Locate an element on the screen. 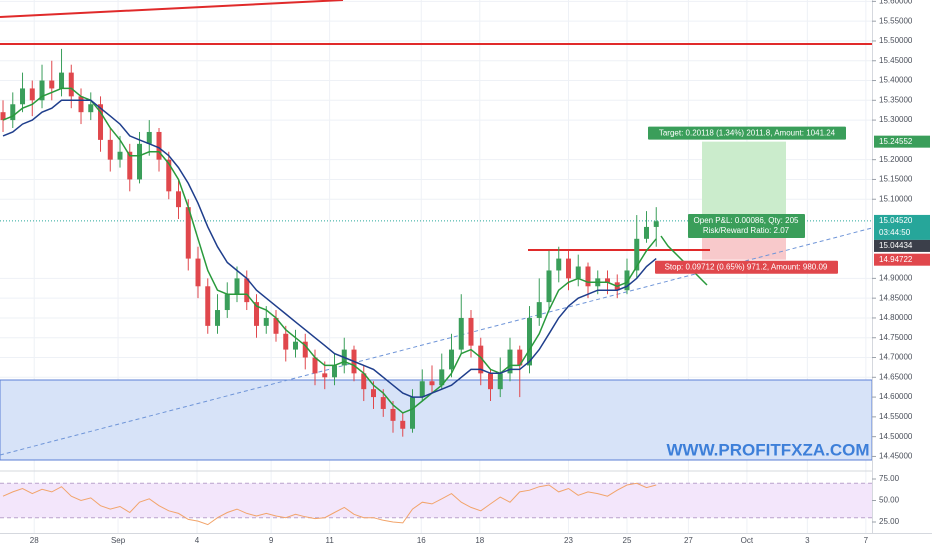 The width and height of the screenshot is (932, 550). y-tick-label: 14.45000 is located at coordinates (896, 456).